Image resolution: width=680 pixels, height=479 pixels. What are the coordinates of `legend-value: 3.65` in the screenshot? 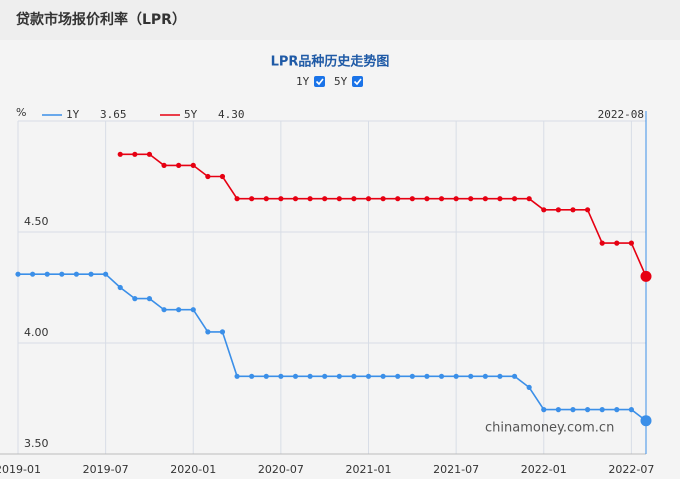 It's located at (113, 114).